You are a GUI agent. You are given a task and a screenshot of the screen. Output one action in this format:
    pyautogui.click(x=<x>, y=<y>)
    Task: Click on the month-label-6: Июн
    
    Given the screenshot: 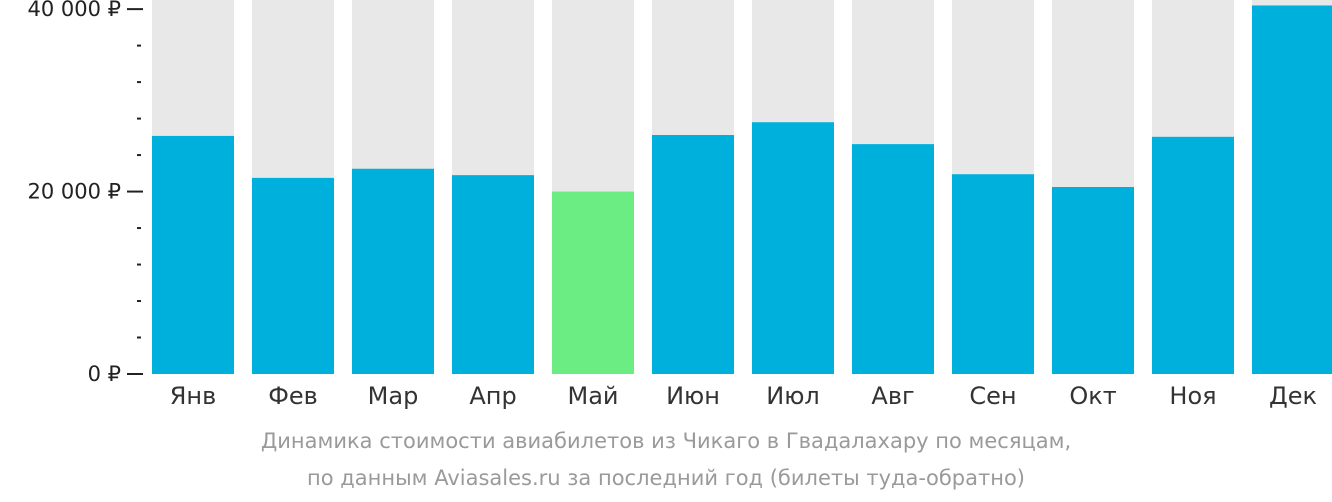 What is the action you would take?
    pyautogui.click(x=693, y=396)
    